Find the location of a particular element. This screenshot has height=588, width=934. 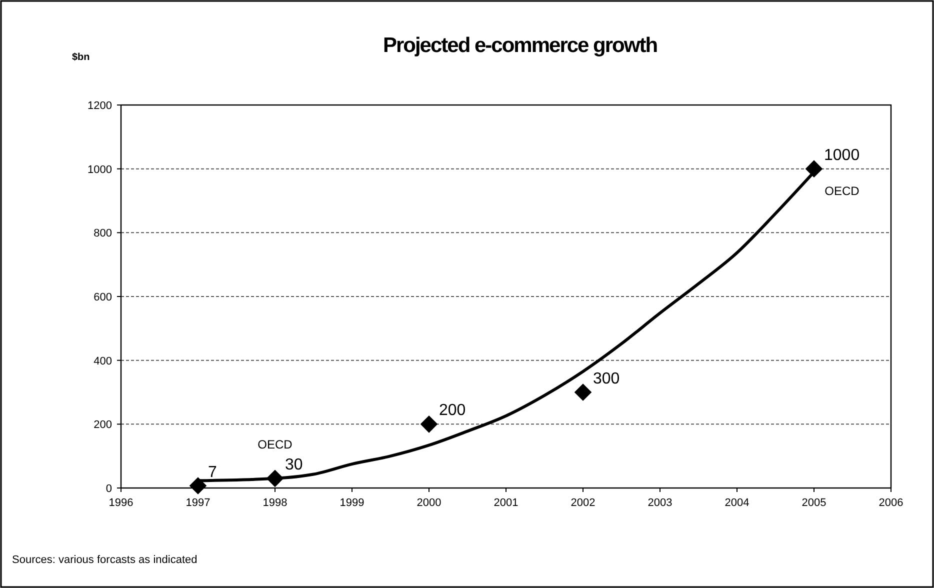

y-tick-label: 600 is located at coordinates (103, 298).